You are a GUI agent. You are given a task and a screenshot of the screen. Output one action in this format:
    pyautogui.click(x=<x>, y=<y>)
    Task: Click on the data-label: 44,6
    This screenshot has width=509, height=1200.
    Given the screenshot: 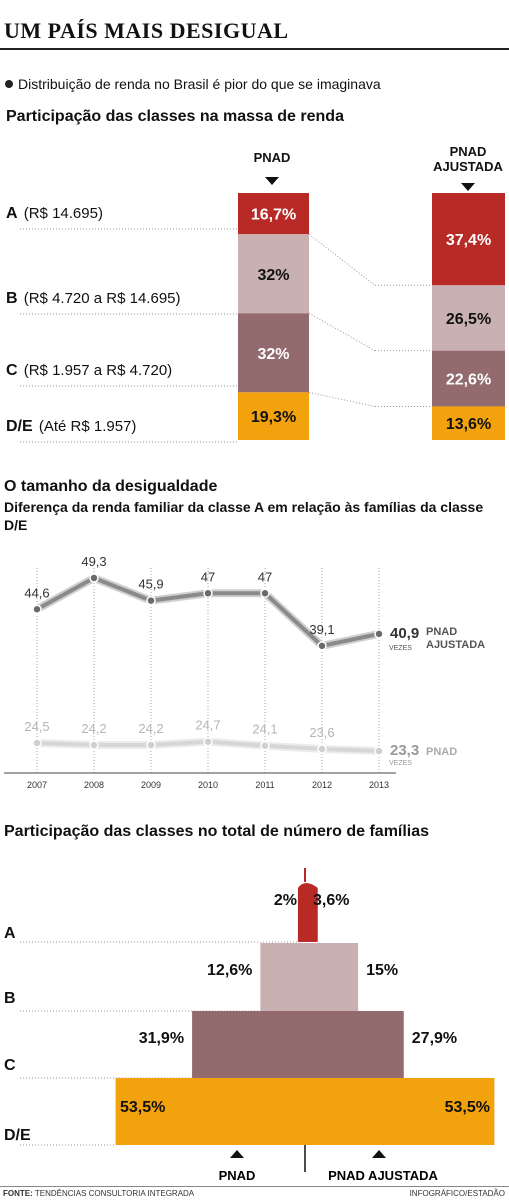 What is the action you would take?
    pyautogui.click(x=36, y=592)
    